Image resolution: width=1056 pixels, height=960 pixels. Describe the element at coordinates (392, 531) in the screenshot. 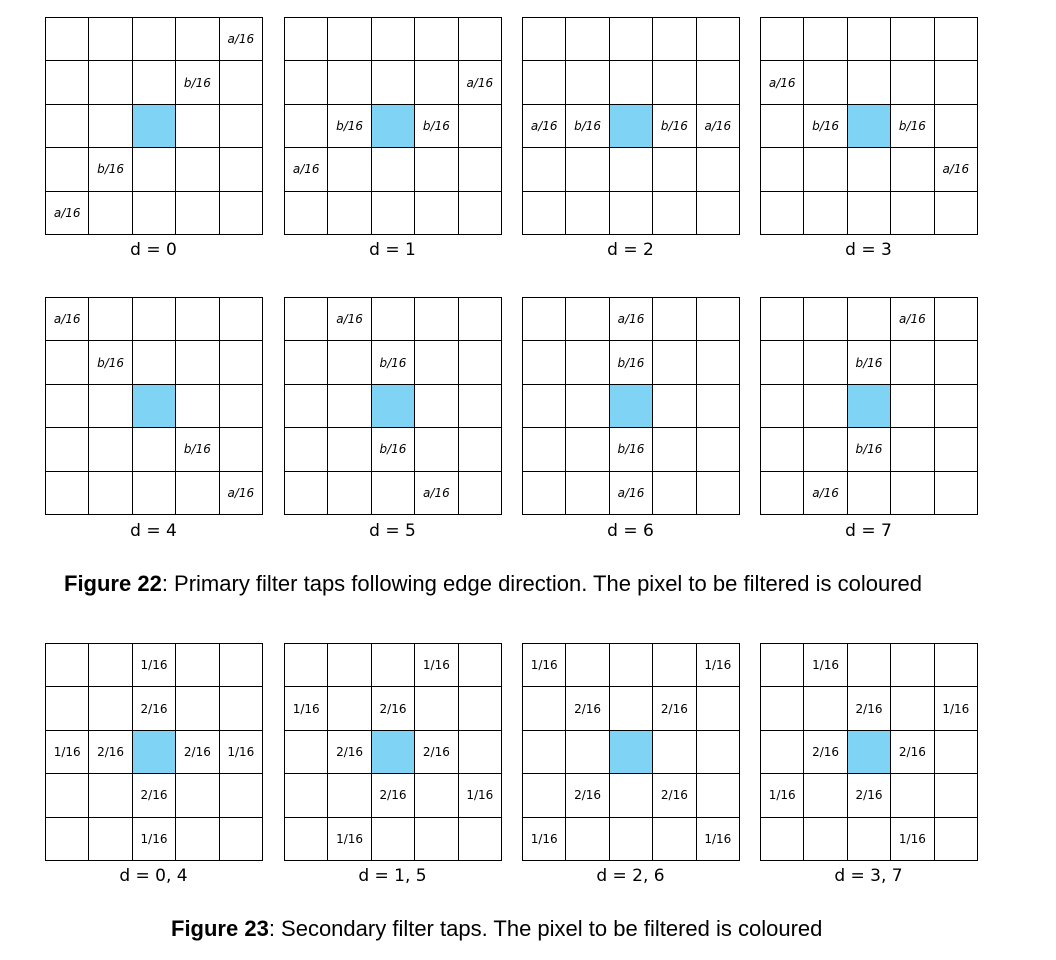

I see `direction-label: d = 5` at that location.